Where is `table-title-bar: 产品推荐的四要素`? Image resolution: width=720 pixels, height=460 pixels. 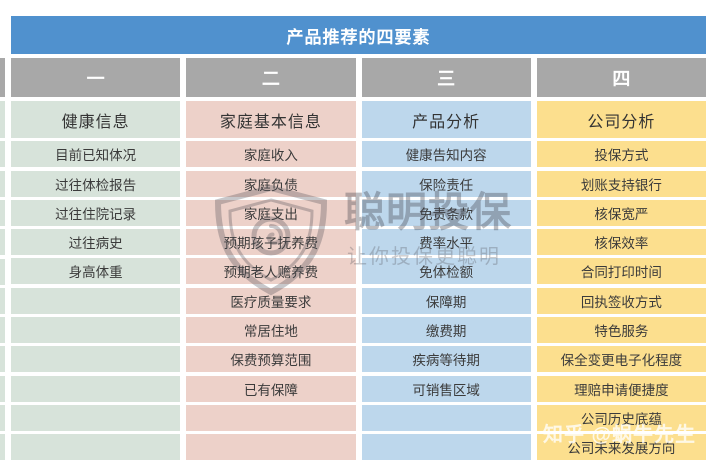 table-title-bar: 产品推荐的四要素 is located at coordinates (358, 35).